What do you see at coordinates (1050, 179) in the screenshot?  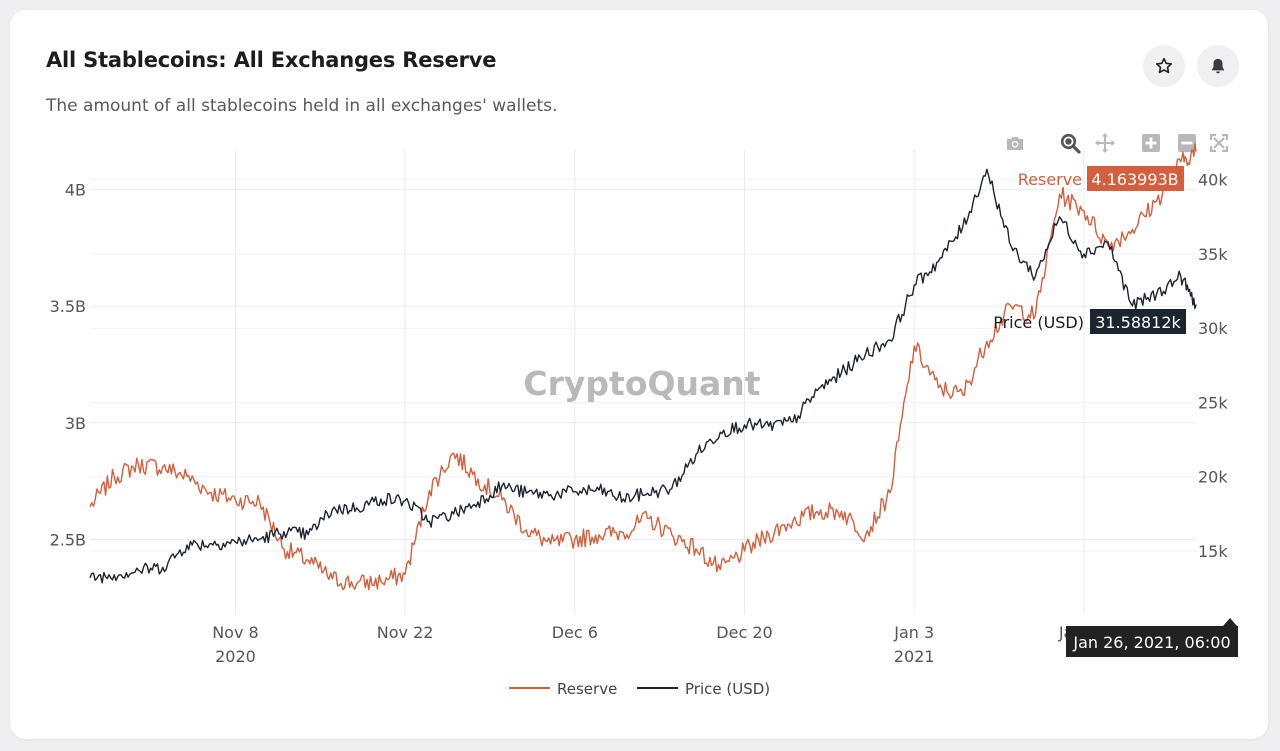 I see `hover-reserve-name: Reserve` at bounding box center [1050, 179].